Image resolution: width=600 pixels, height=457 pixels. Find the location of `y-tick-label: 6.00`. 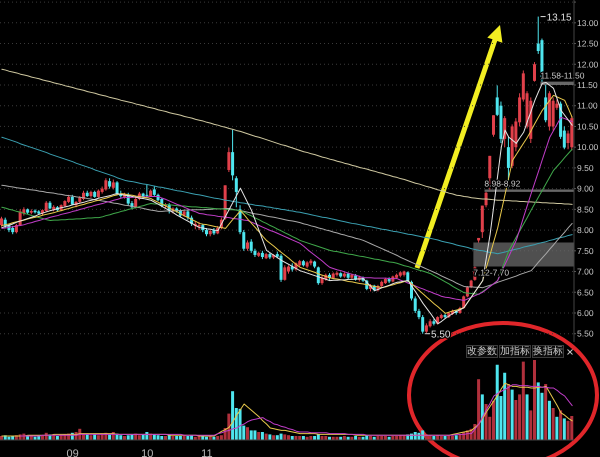

y-tick-label: 6.00 is located at coordinates (585, 313).